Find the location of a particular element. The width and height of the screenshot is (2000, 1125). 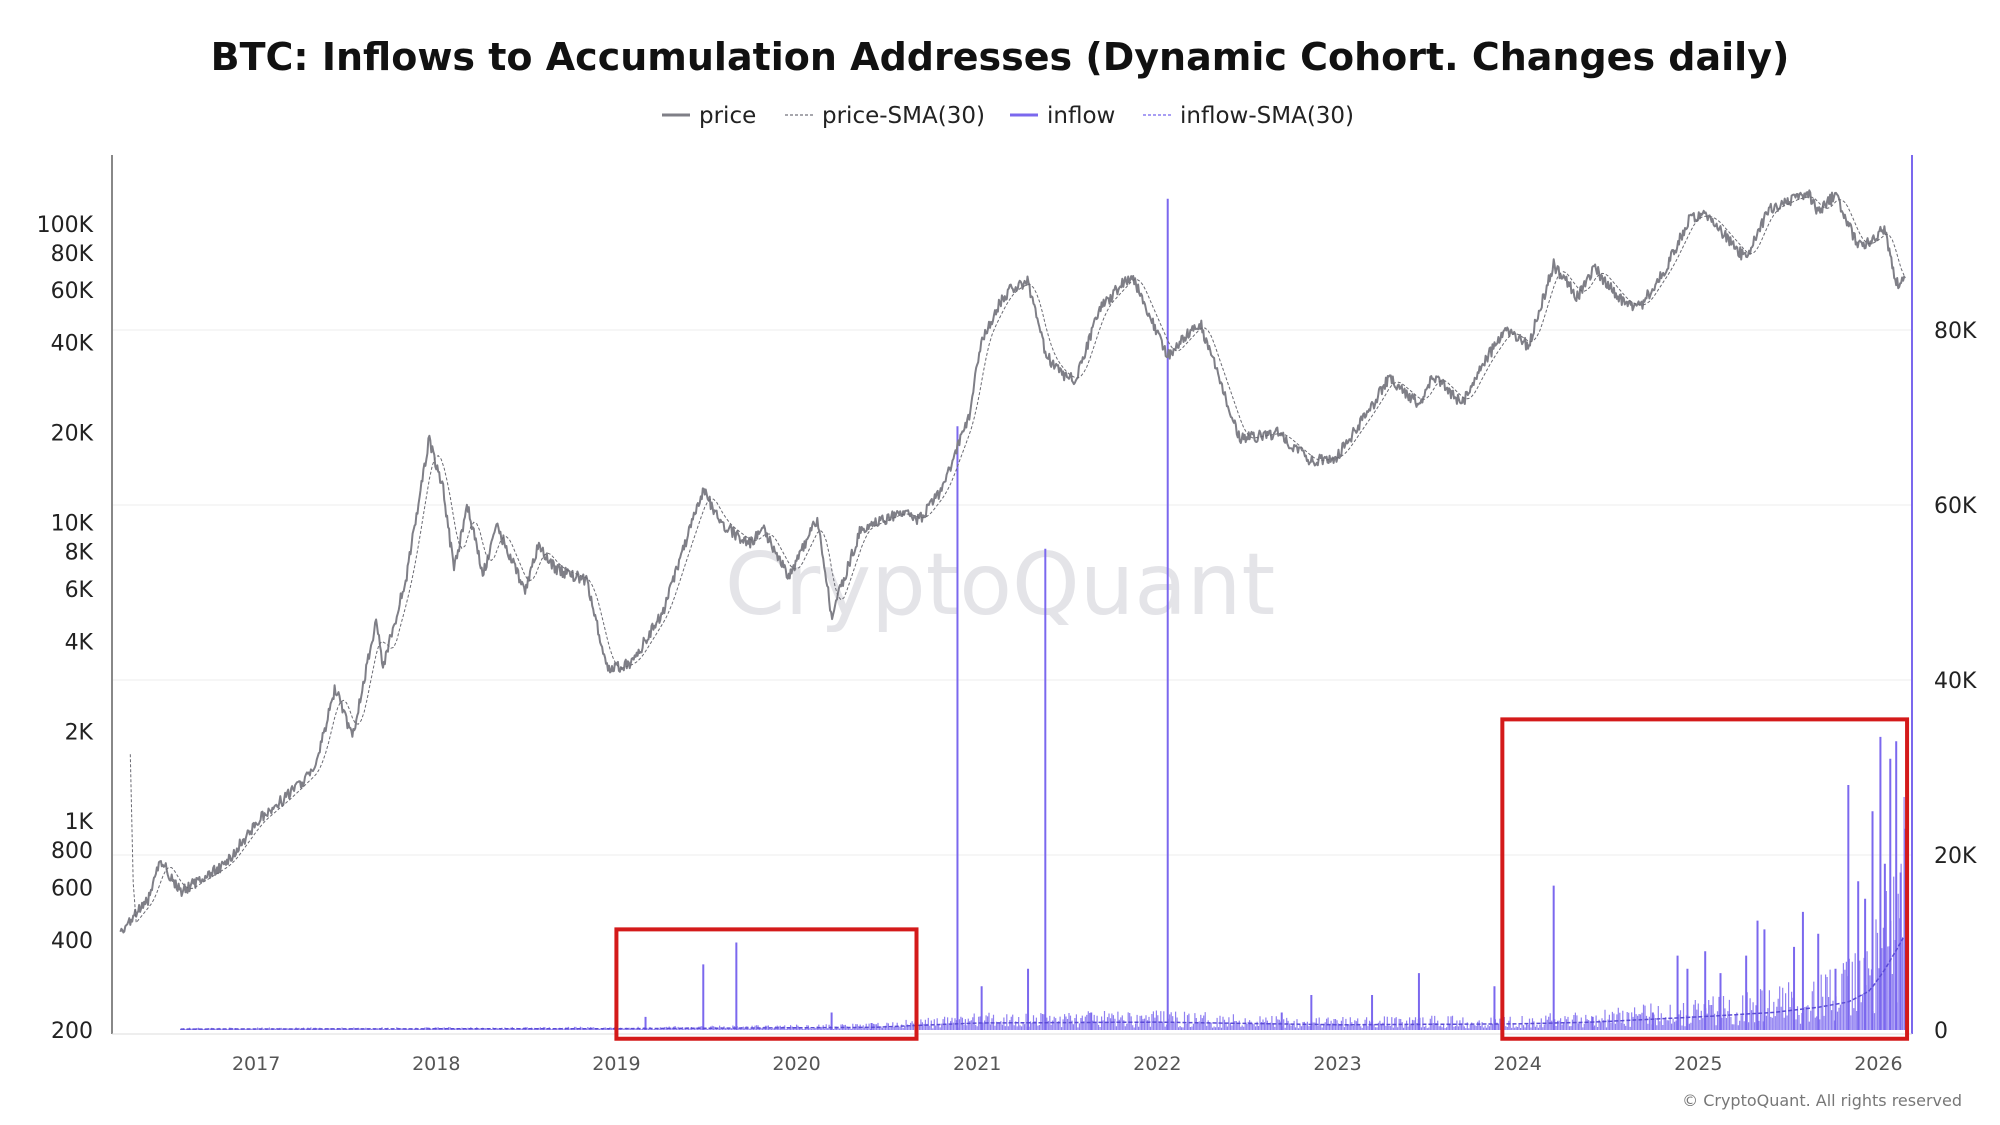

y-left-tick-label: 100K is located at coordinates (65, 225).